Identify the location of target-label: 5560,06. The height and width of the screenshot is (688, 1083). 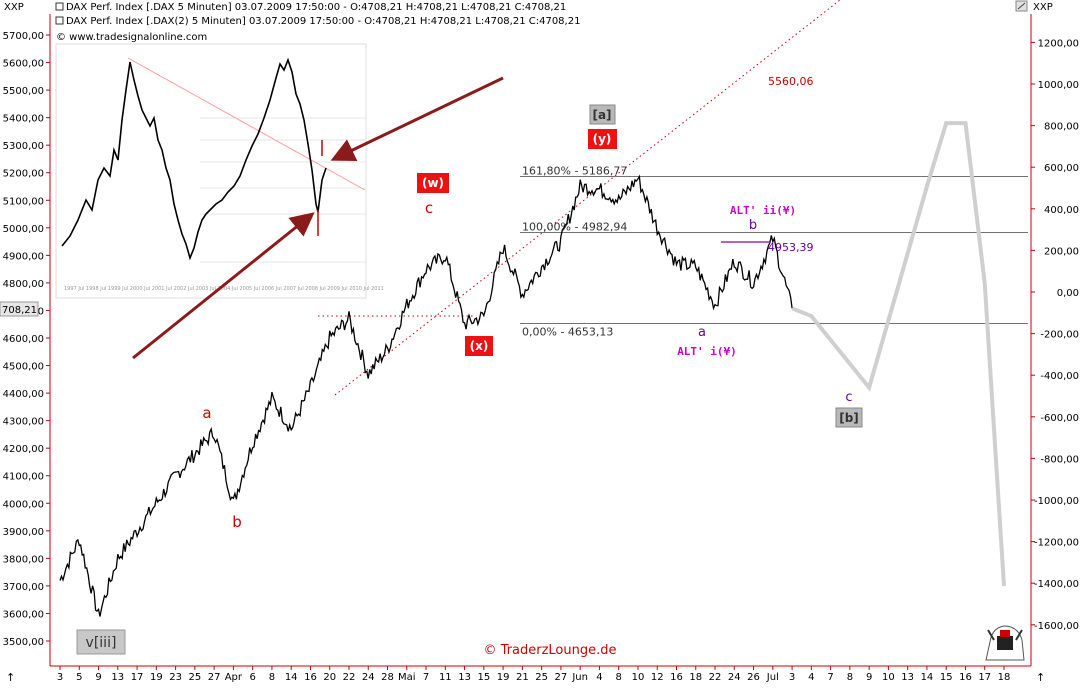
(791, 81).